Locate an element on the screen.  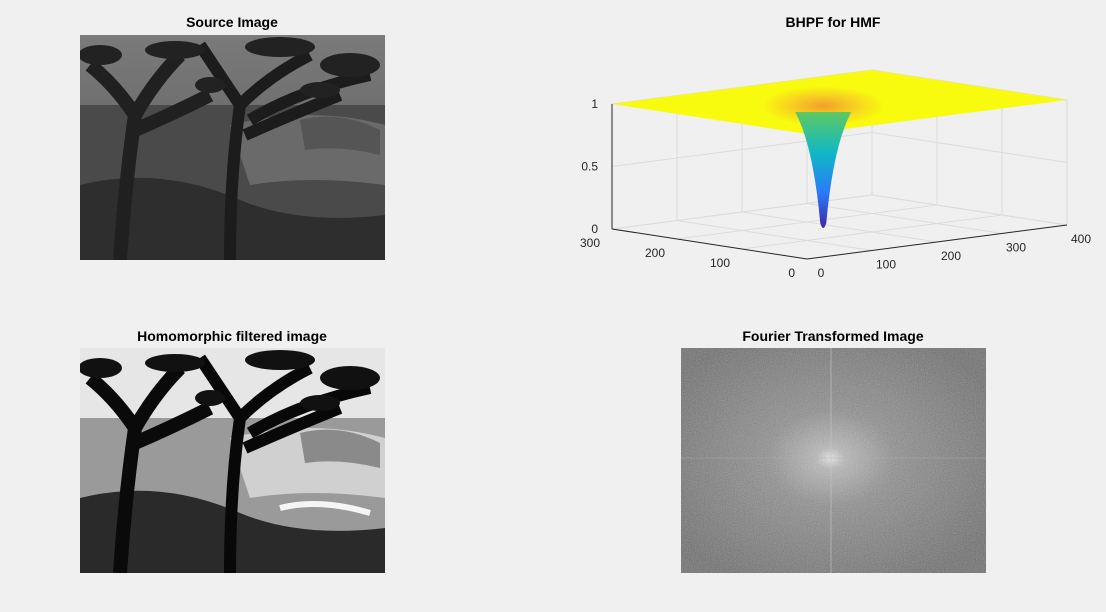
x-tick-label: 100 is located at coordinates (886, 265).